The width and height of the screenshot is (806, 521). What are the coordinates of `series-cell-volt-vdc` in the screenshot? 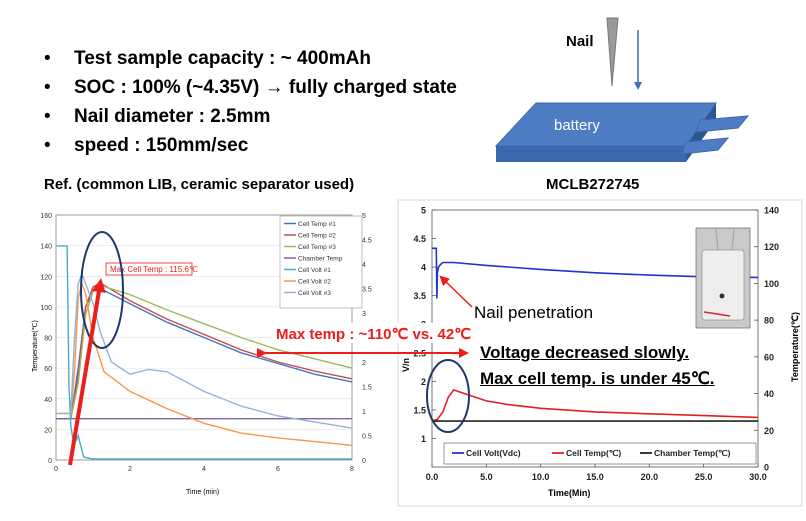 It's located at (595, 273).